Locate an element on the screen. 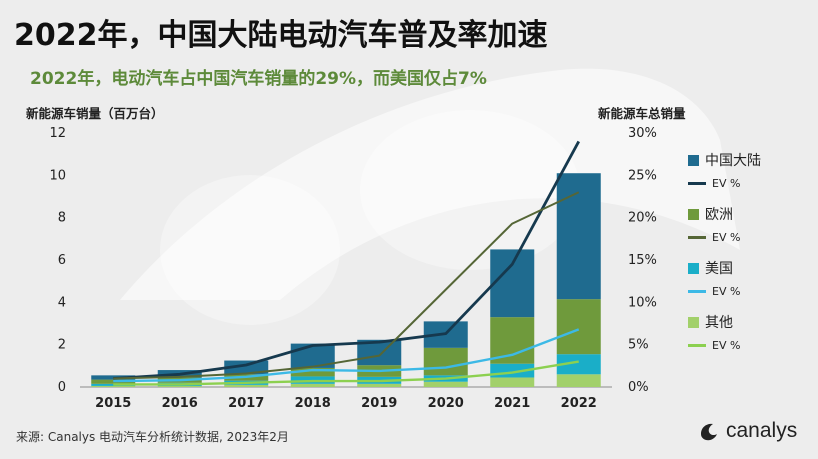  y2-tick-label: 25% is located at coordinates (642, 175).